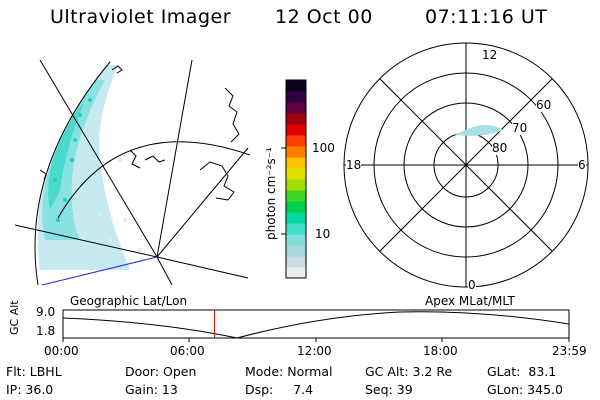 This screenshot has height=400, width=600. I want to click on altitude-ytick-max: 9.0, so click(46, 312).